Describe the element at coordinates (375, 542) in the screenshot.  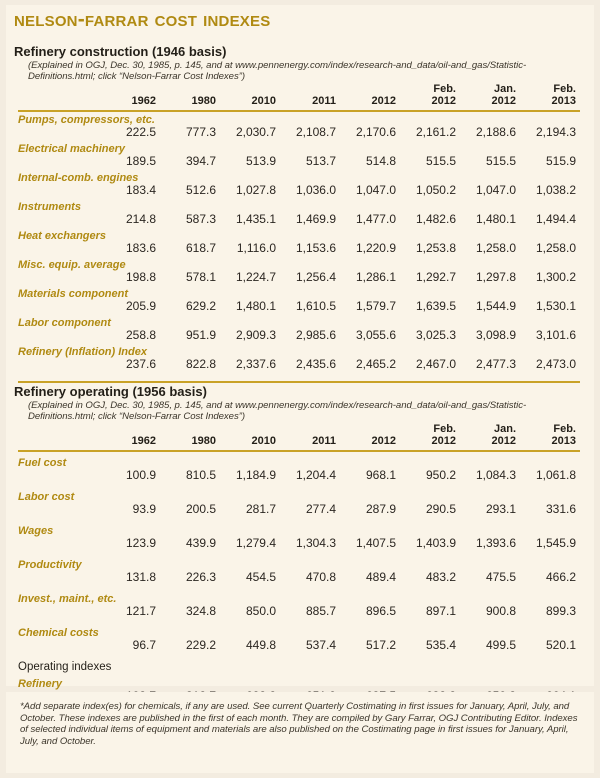
I see `data-cell: 1,407.5` at that location.